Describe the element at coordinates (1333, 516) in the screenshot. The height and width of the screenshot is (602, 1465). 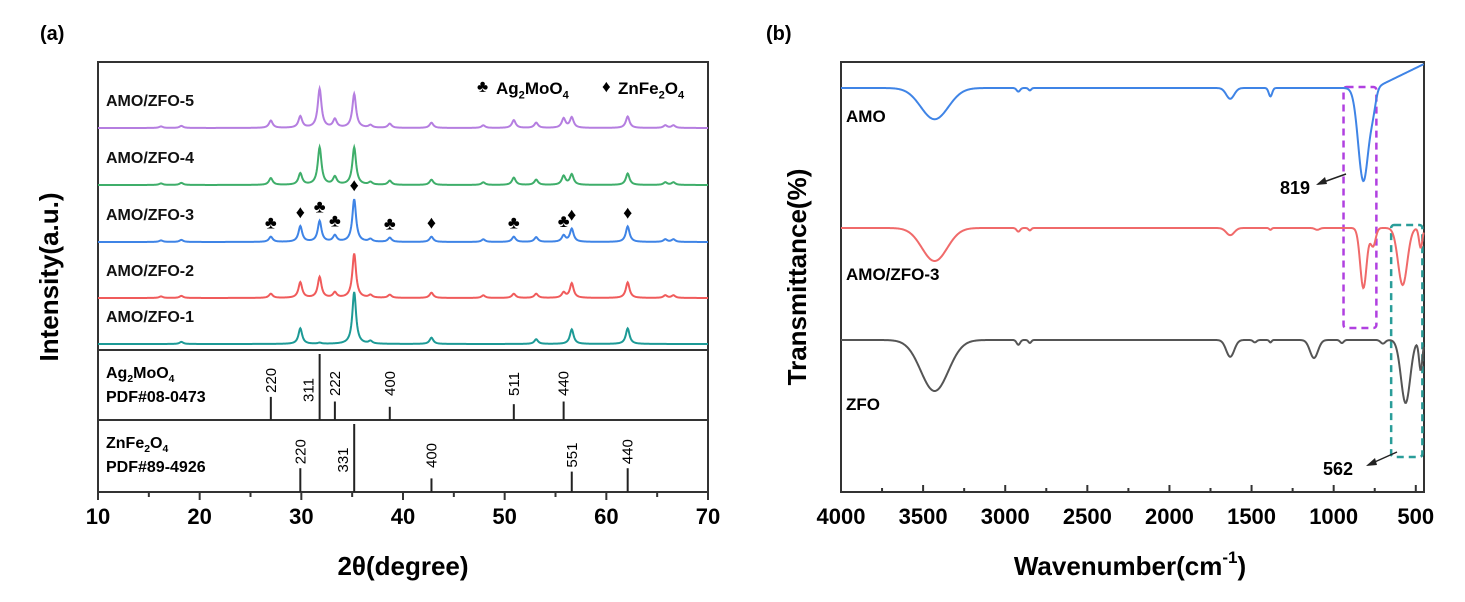
I see `x-tick-label: 1000` at that location.